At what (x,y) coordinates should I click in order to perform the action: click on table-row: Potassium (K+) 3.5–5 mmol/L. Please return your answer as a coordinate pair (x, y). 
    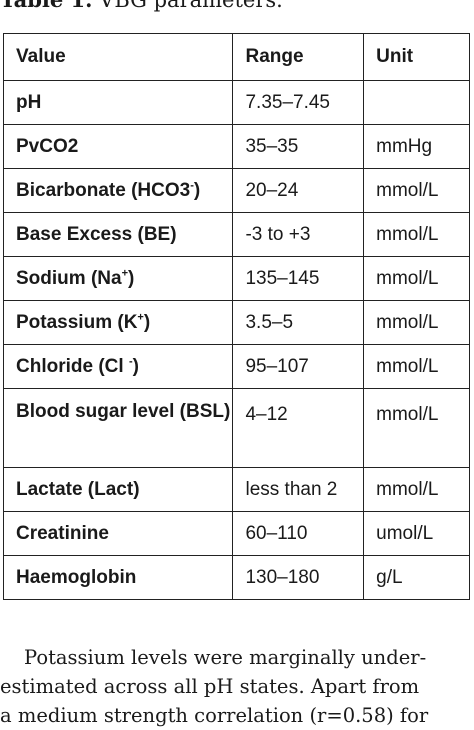
    Looking at the image, I should click on (236, 322).